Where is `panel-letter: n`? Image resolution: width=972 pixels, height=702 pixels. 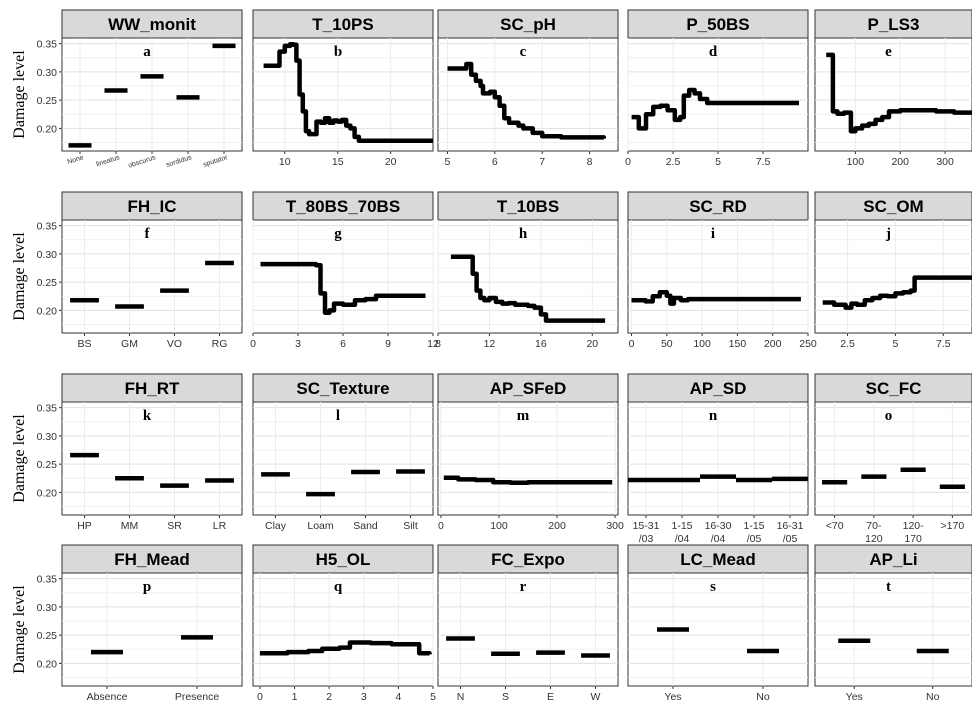 panel-letter: n is located at coordinates (713, 416).